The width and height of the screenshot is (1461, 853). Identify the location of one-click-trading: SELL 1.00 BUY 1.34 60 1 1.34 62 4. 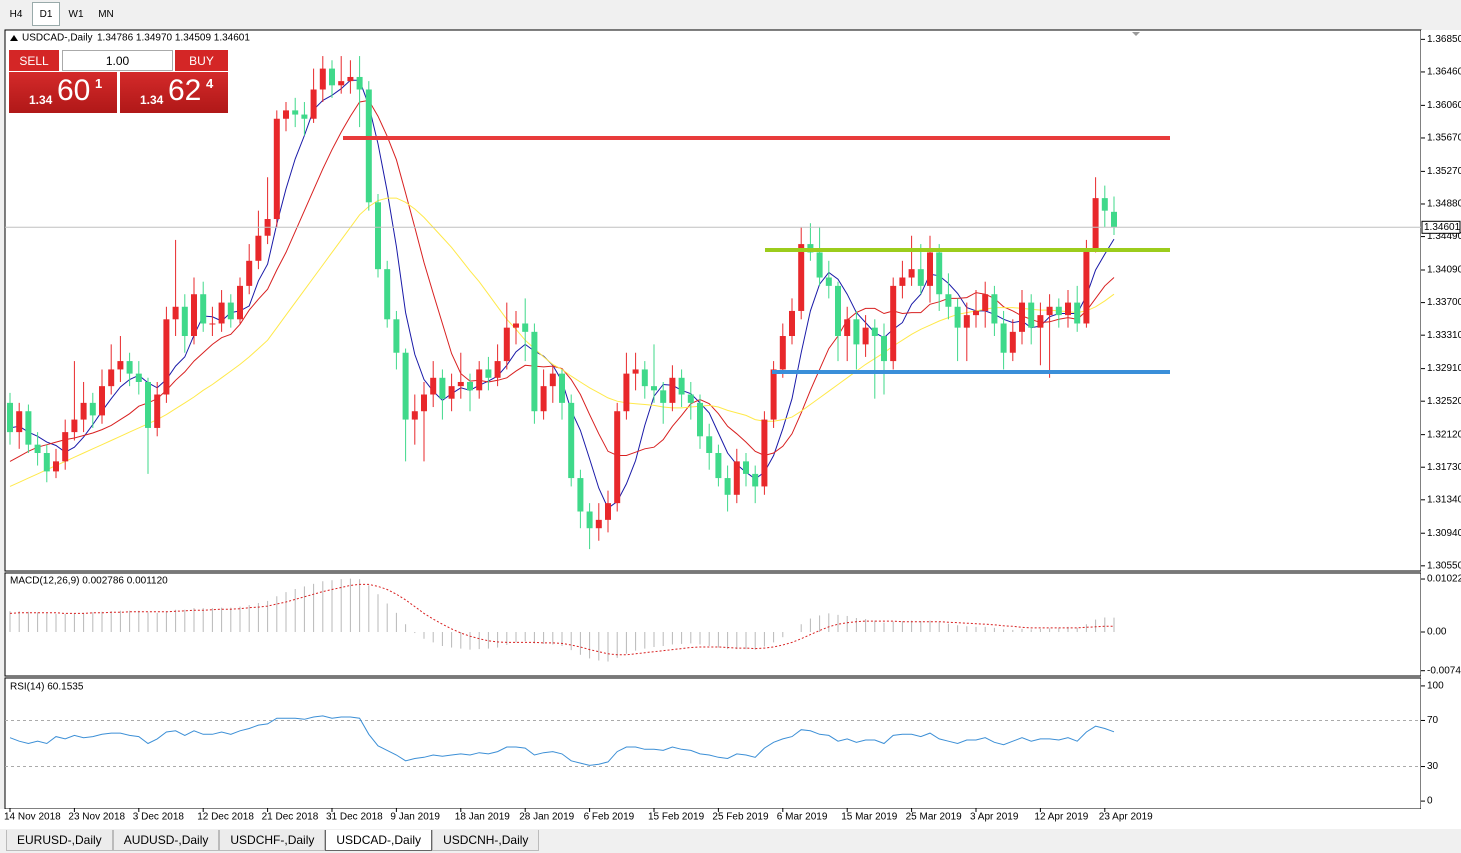
(118, 81).